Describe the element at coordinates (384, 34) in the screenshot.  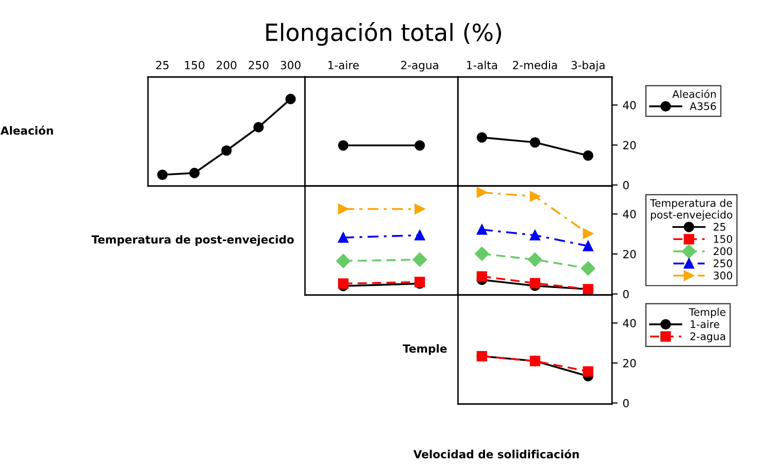
I see `text: Elongación total (%)` at that location.